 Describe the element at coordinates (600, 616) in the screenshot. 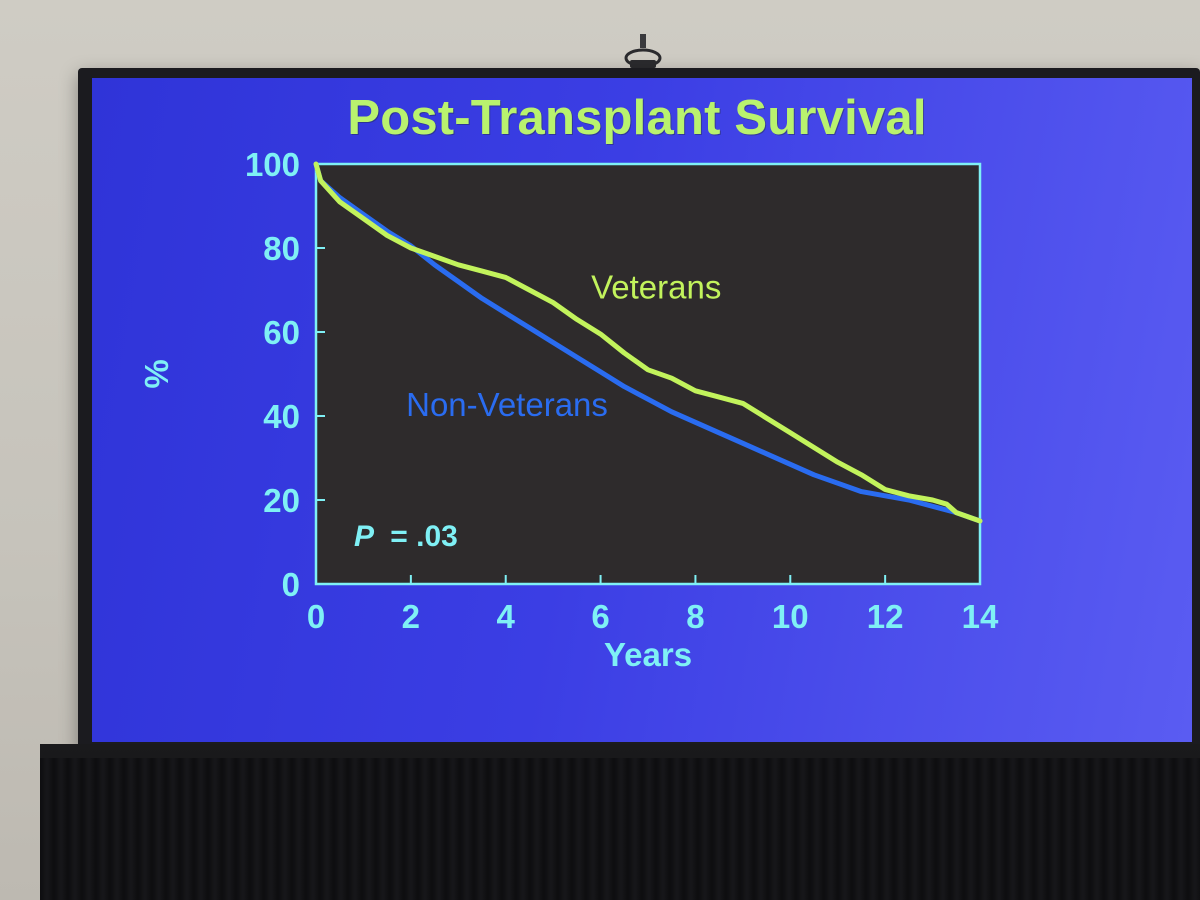

I see `x-tick-label: 6` at that location.